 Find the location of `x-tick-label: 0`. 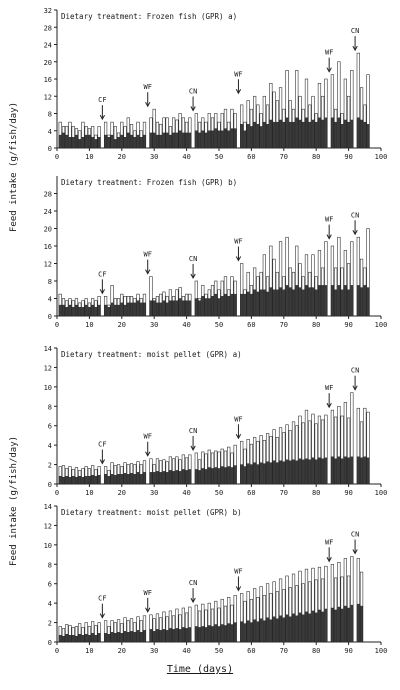

x-tick-label: 0 is located at coordinates (57, 157).